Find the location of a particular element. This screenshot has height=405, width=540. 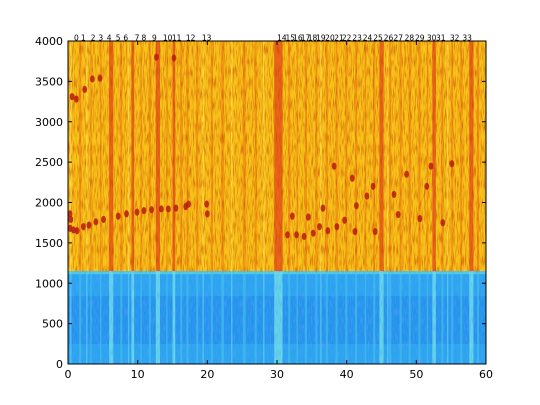

y-tick-label: 1000 is located at coordinates (49, 283).